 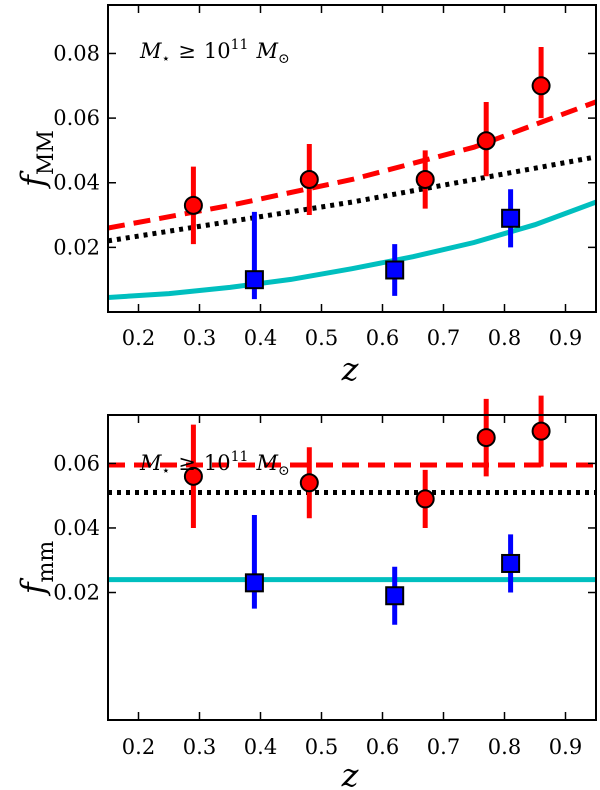 I want to click on y-axis-label: fmm, so click(x=36, y=569).